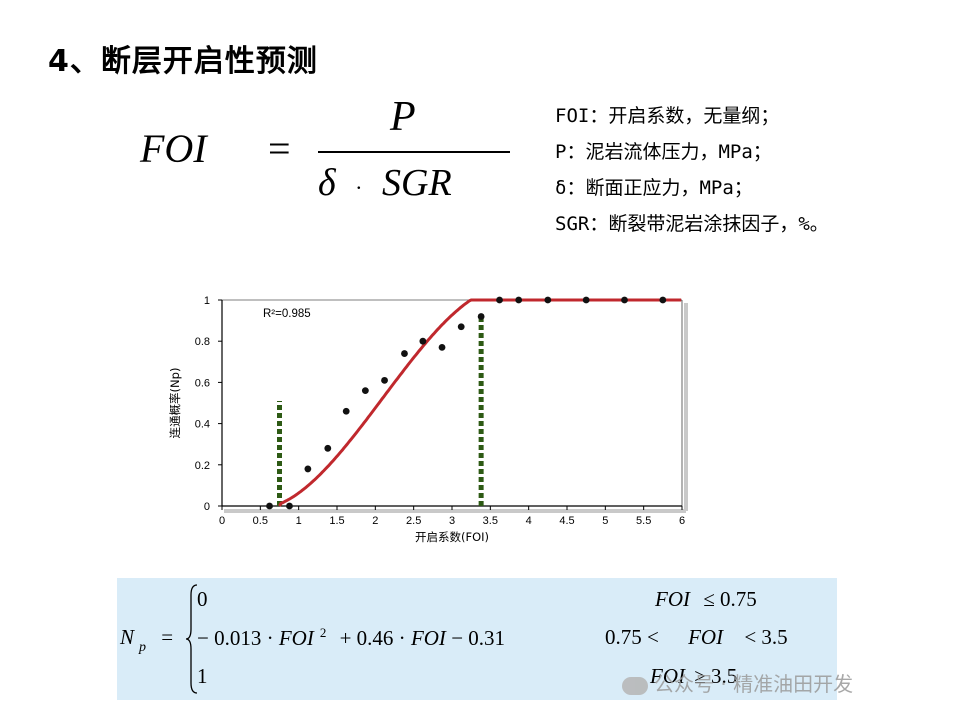 This screenshot has width=960, height=720. I want to click on y-tick-label: 0, so click(207, 507).